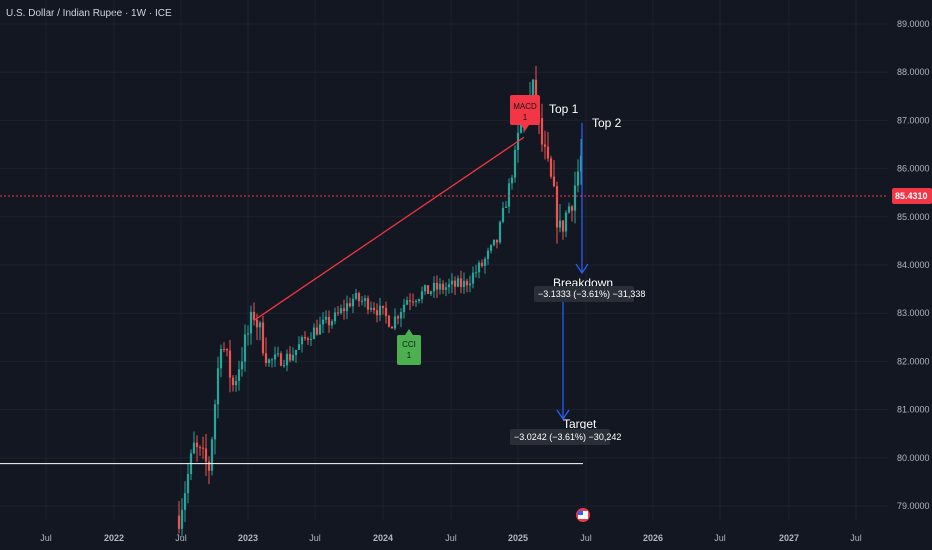  What do you see at coordinates (525, 110) in the screenshot?
I see `macd-badge` at bounding box center [525, 110].